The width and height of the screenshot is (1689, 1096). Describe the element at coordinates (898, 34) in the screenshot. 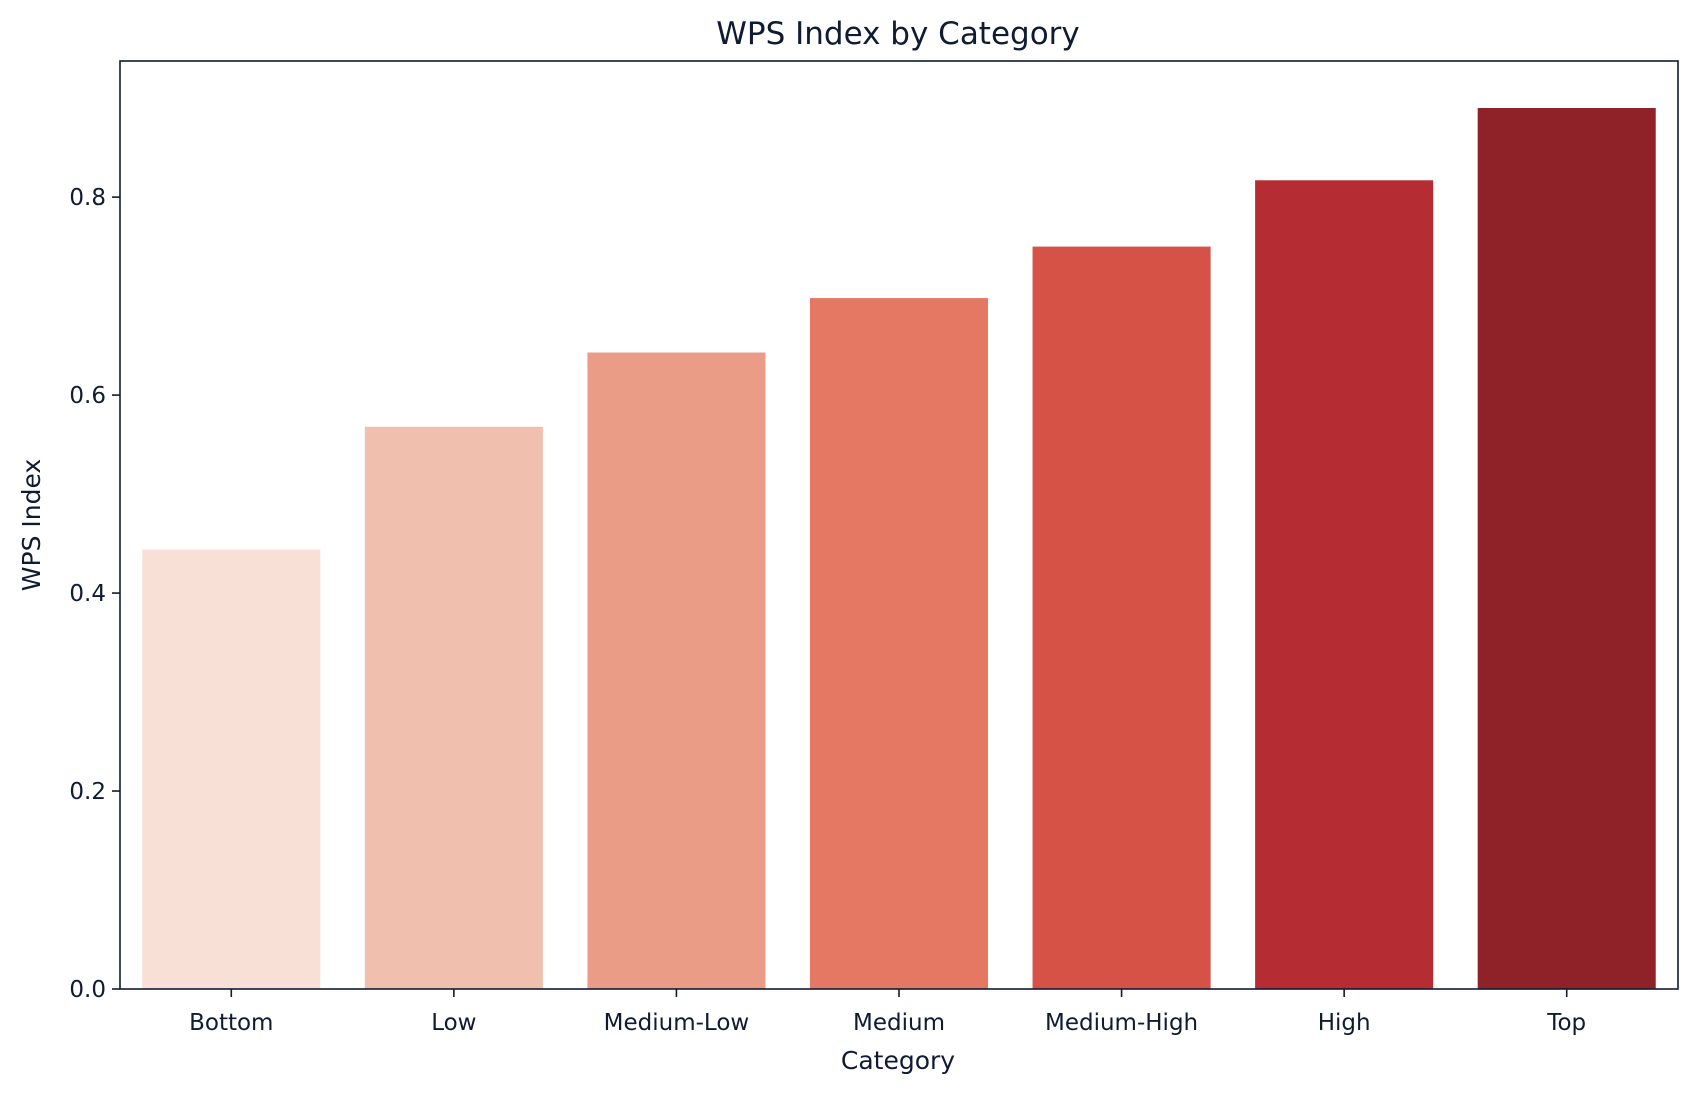

I see `chart-title: WPS Index by Category` at that location.